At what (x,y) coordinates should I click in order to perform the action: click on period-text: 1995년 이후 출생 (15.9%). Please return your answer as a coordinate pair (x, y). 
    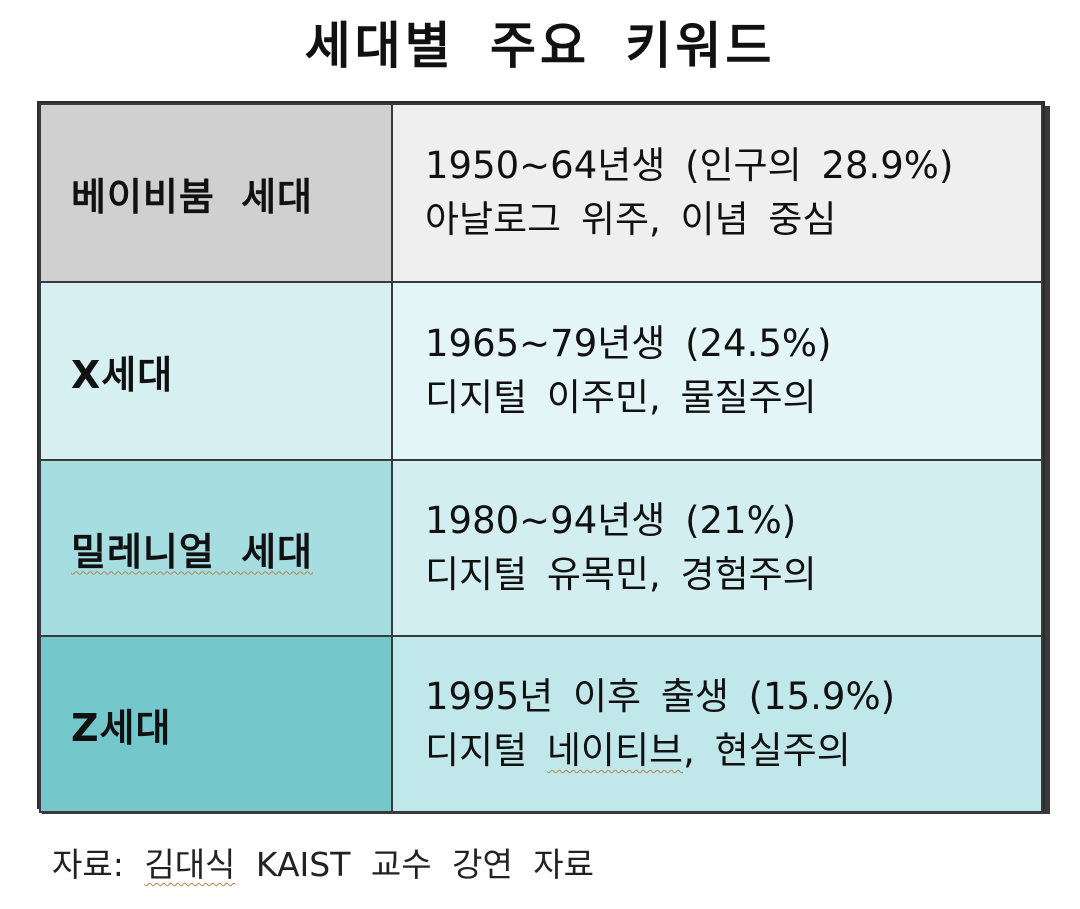
    Looking at the image, I should click on (660, 696).